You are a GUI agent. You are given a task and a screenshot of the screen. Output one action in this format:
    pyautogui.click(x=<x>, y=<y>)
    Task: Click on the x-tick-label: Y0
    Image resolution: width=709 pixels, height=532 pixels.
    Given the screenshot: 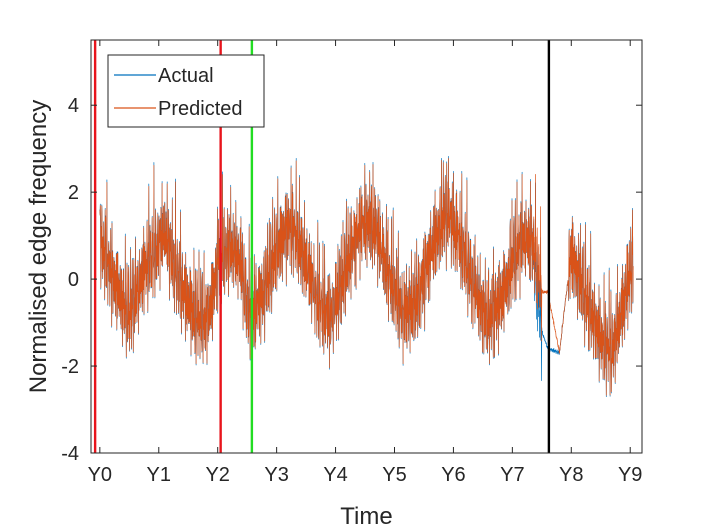 What is the action you would take?
    pyautogui.click(x=100, y=475)
    